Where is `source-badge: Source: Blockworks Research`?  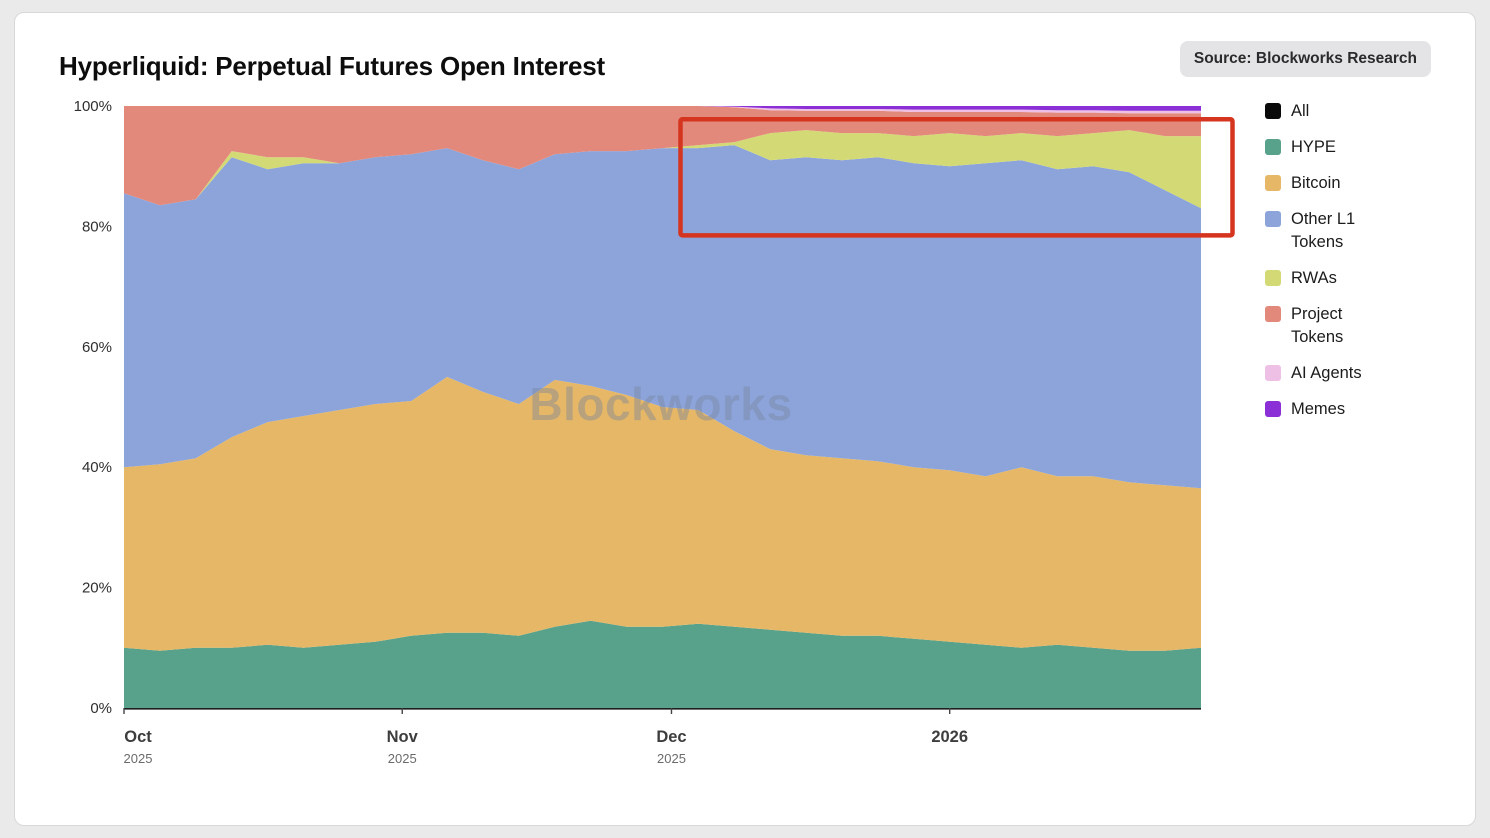 source-badge: Source: Blockworks Research is located at coordinates (1305, 59).